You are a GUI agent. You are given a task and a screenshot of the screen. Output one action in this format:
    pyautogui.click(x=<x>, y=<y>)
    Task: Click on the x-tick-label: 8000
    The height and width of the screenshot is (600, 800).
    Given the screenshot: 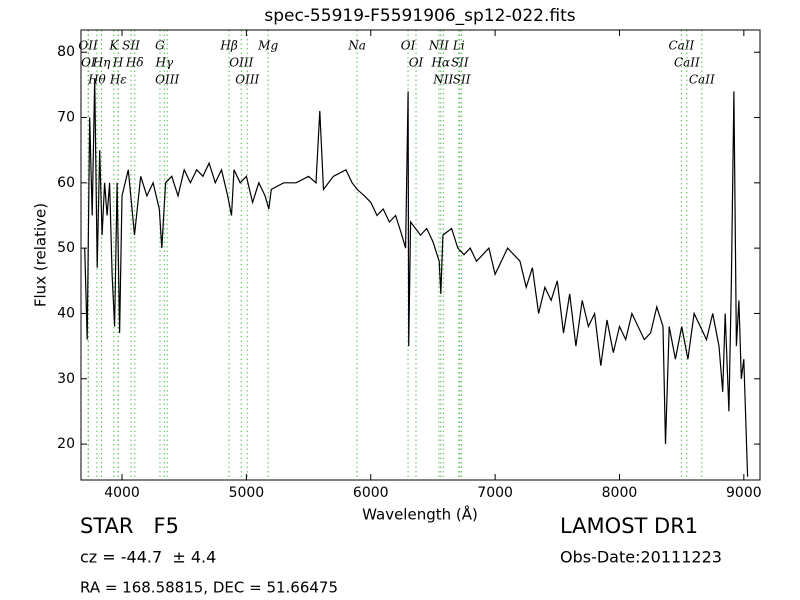 What is the action you would take?
    pyautogui.click(x=620, y=493)
    